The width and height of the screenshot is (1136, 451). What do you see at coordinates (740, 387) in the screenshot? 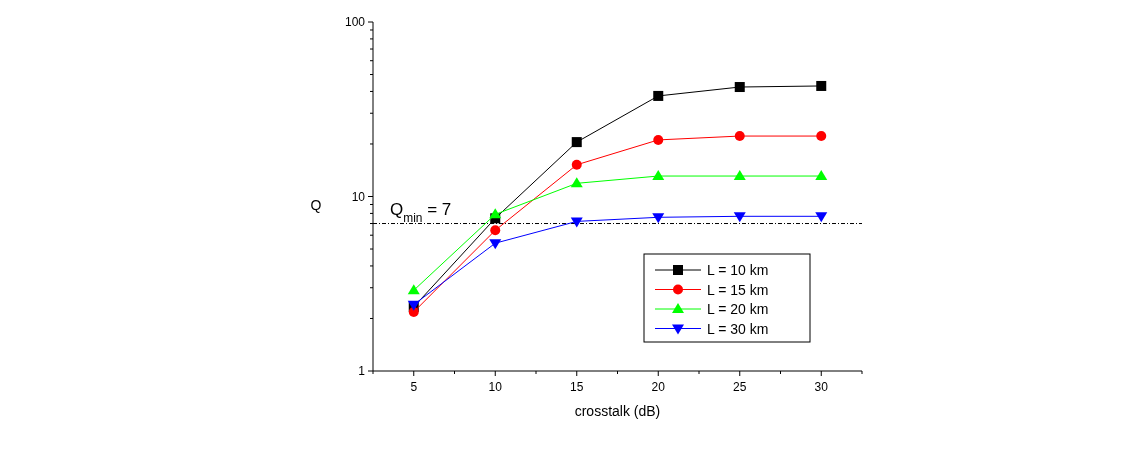
I see `x-tick-label: 25` at bounding box center [740, 387].